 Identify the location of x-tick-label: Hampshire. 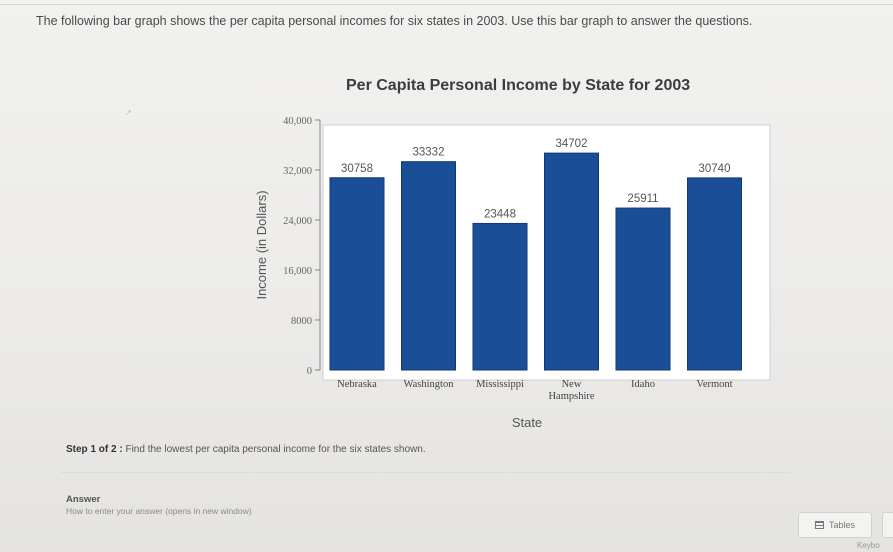
(571, 396).